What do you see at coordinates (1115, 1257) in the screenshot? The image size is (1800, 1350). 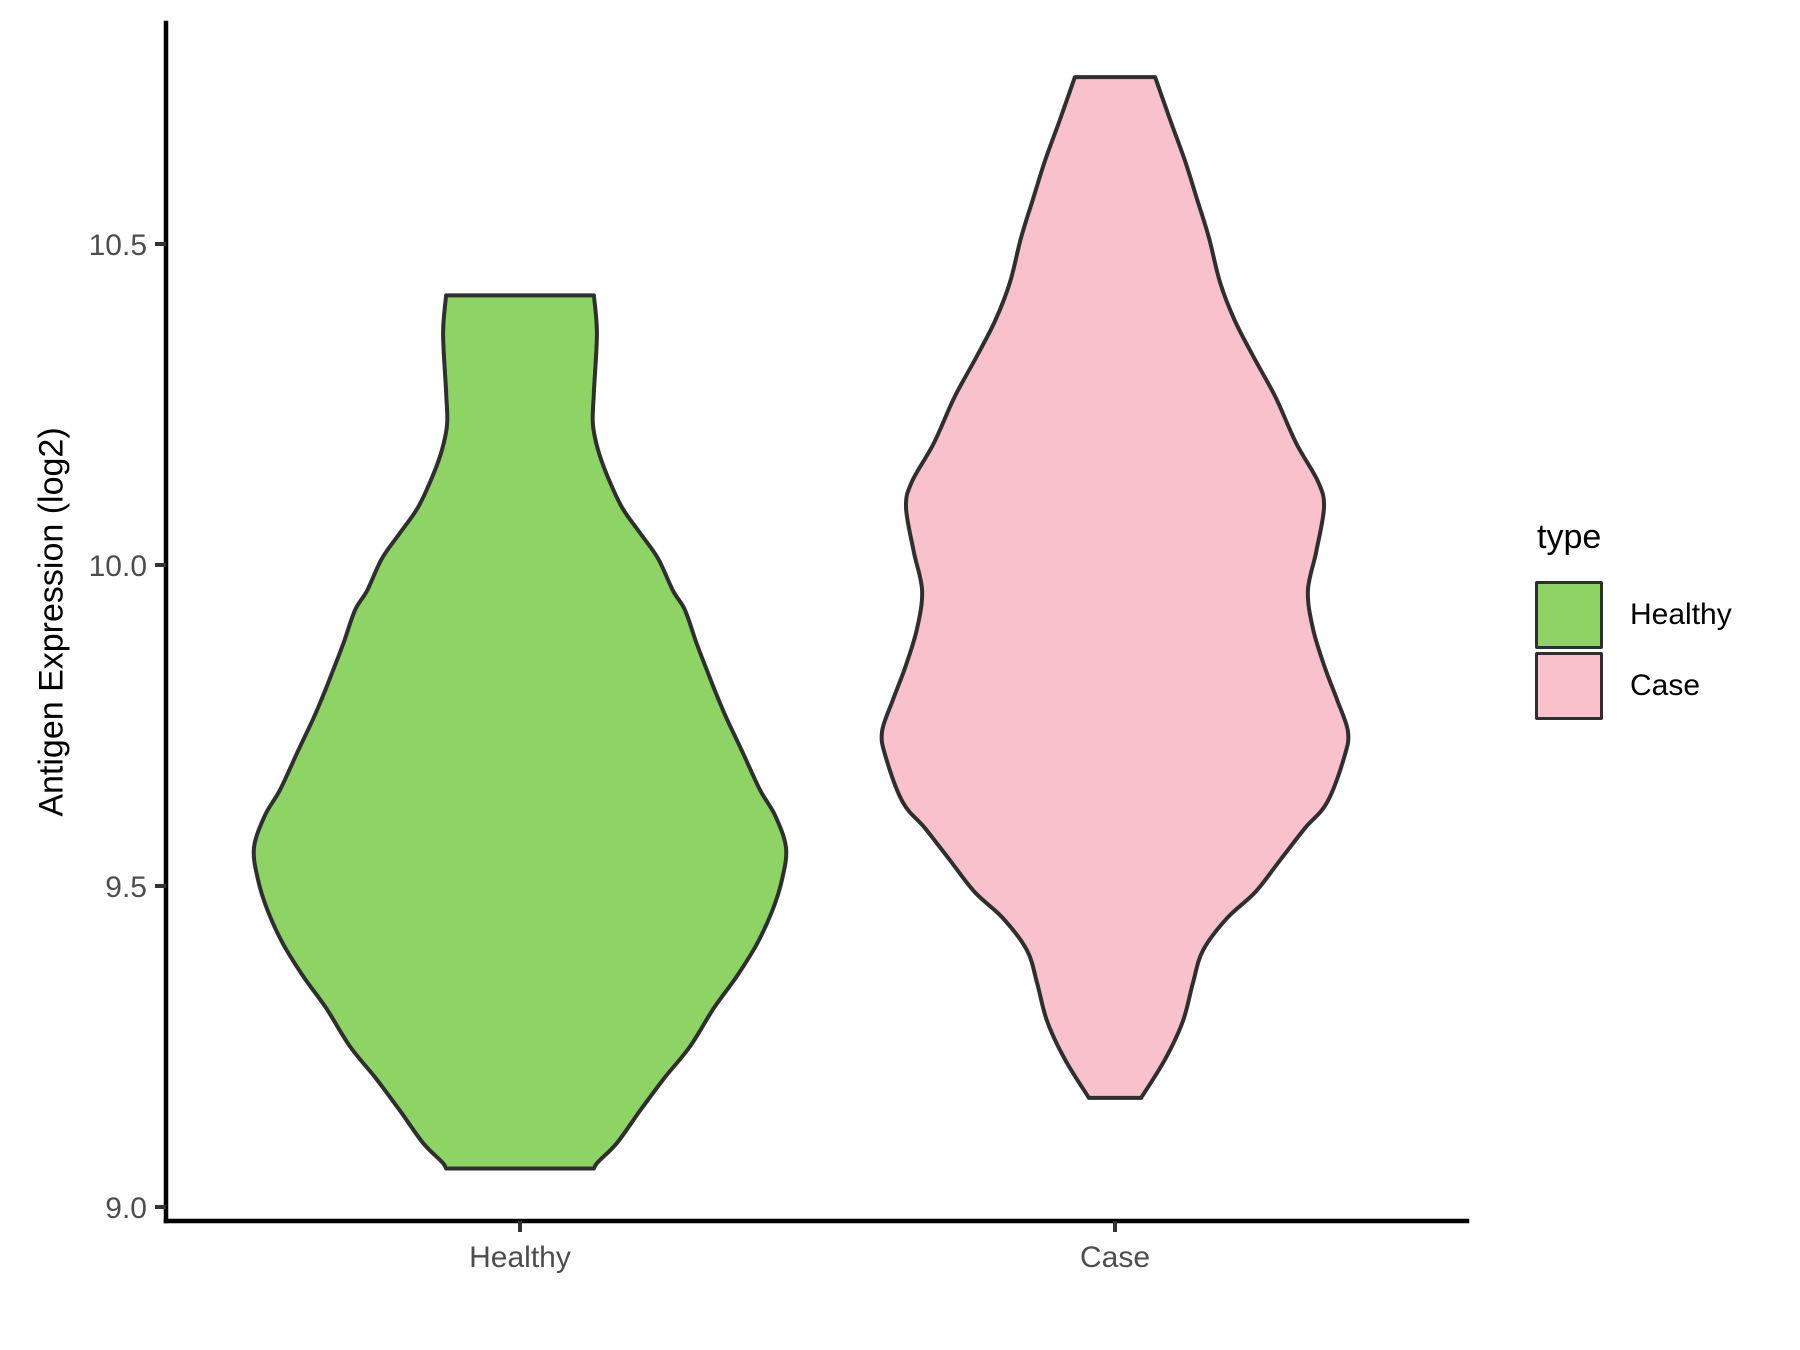 I see `x-tick-label-case: Case` at bounding box center [1115, 1257].